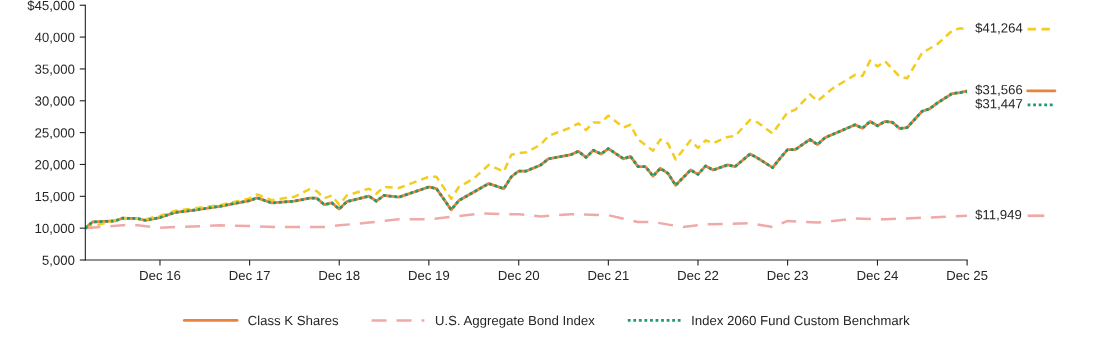 Image resolution: width=1094 pixels, height=349 pixels. I want to click on x-tick-label: Dec 24, so click(877, 275).